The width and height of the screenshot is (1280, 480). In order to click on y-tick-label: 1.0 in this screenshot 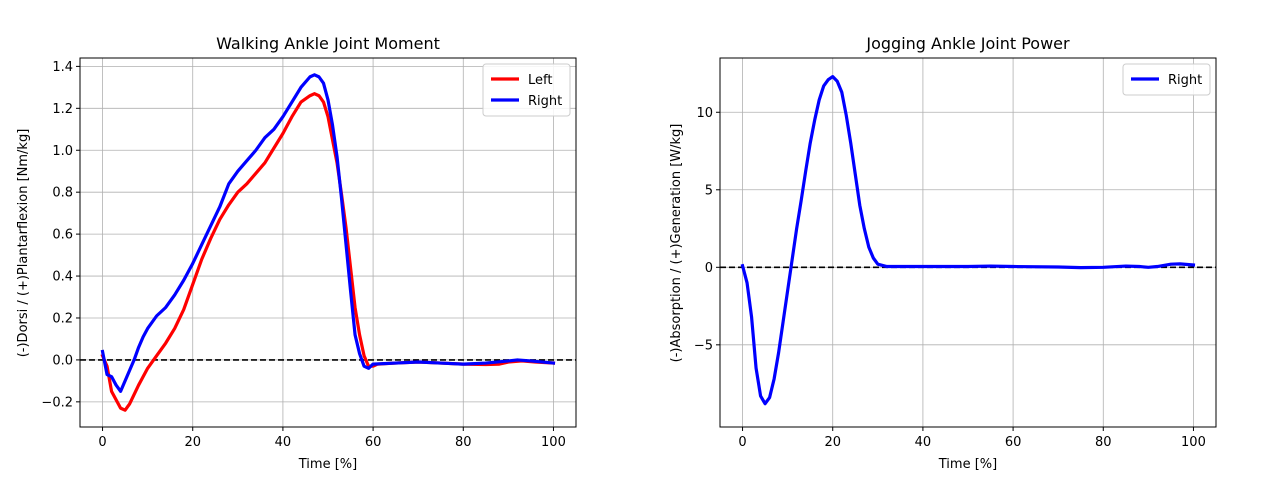, I will do `click(62, 151)`.